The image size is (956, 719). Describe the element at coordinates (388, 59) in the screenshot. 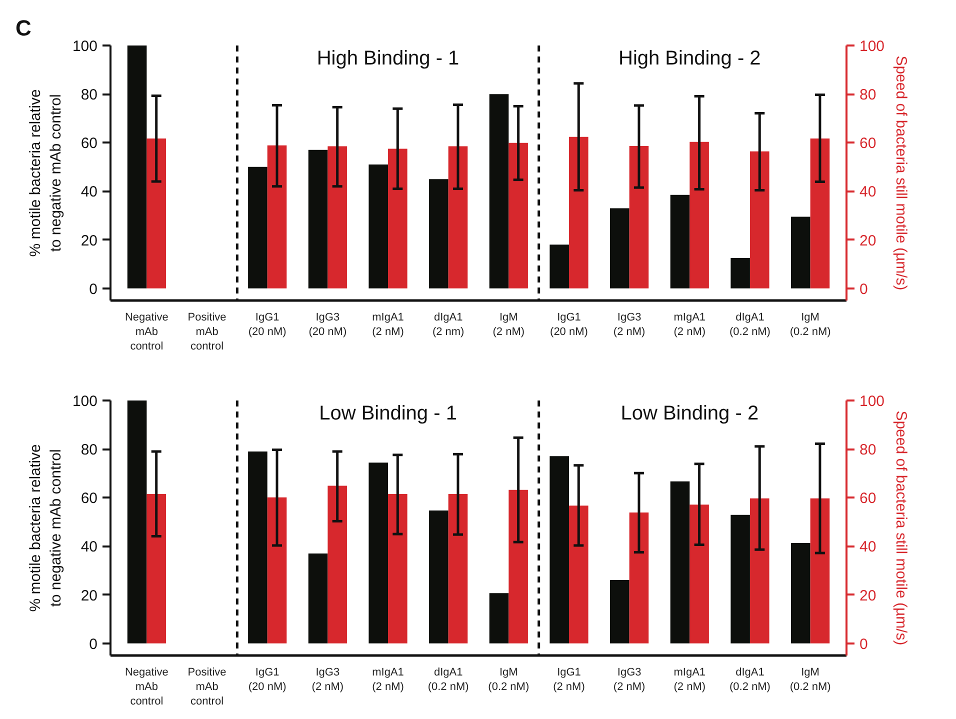

I see `annotation: High Binding - 1` at that location.